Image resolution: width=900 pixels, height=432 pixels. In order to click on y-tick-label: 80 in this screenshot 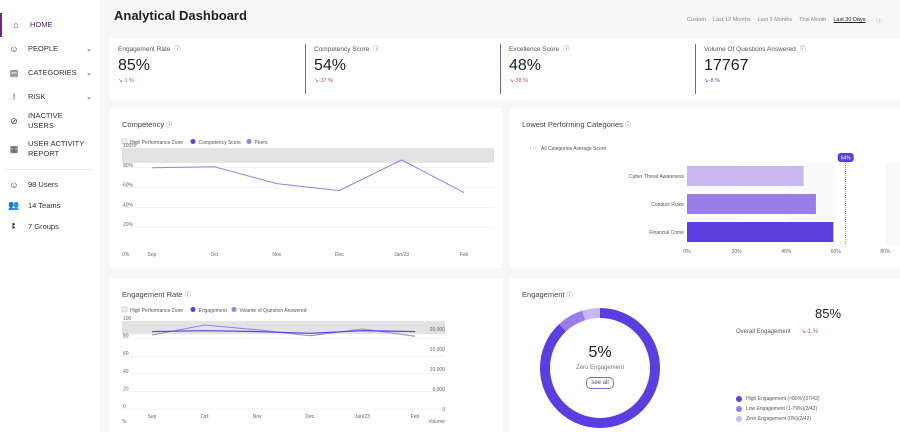, I will do `click(126, 337)`.